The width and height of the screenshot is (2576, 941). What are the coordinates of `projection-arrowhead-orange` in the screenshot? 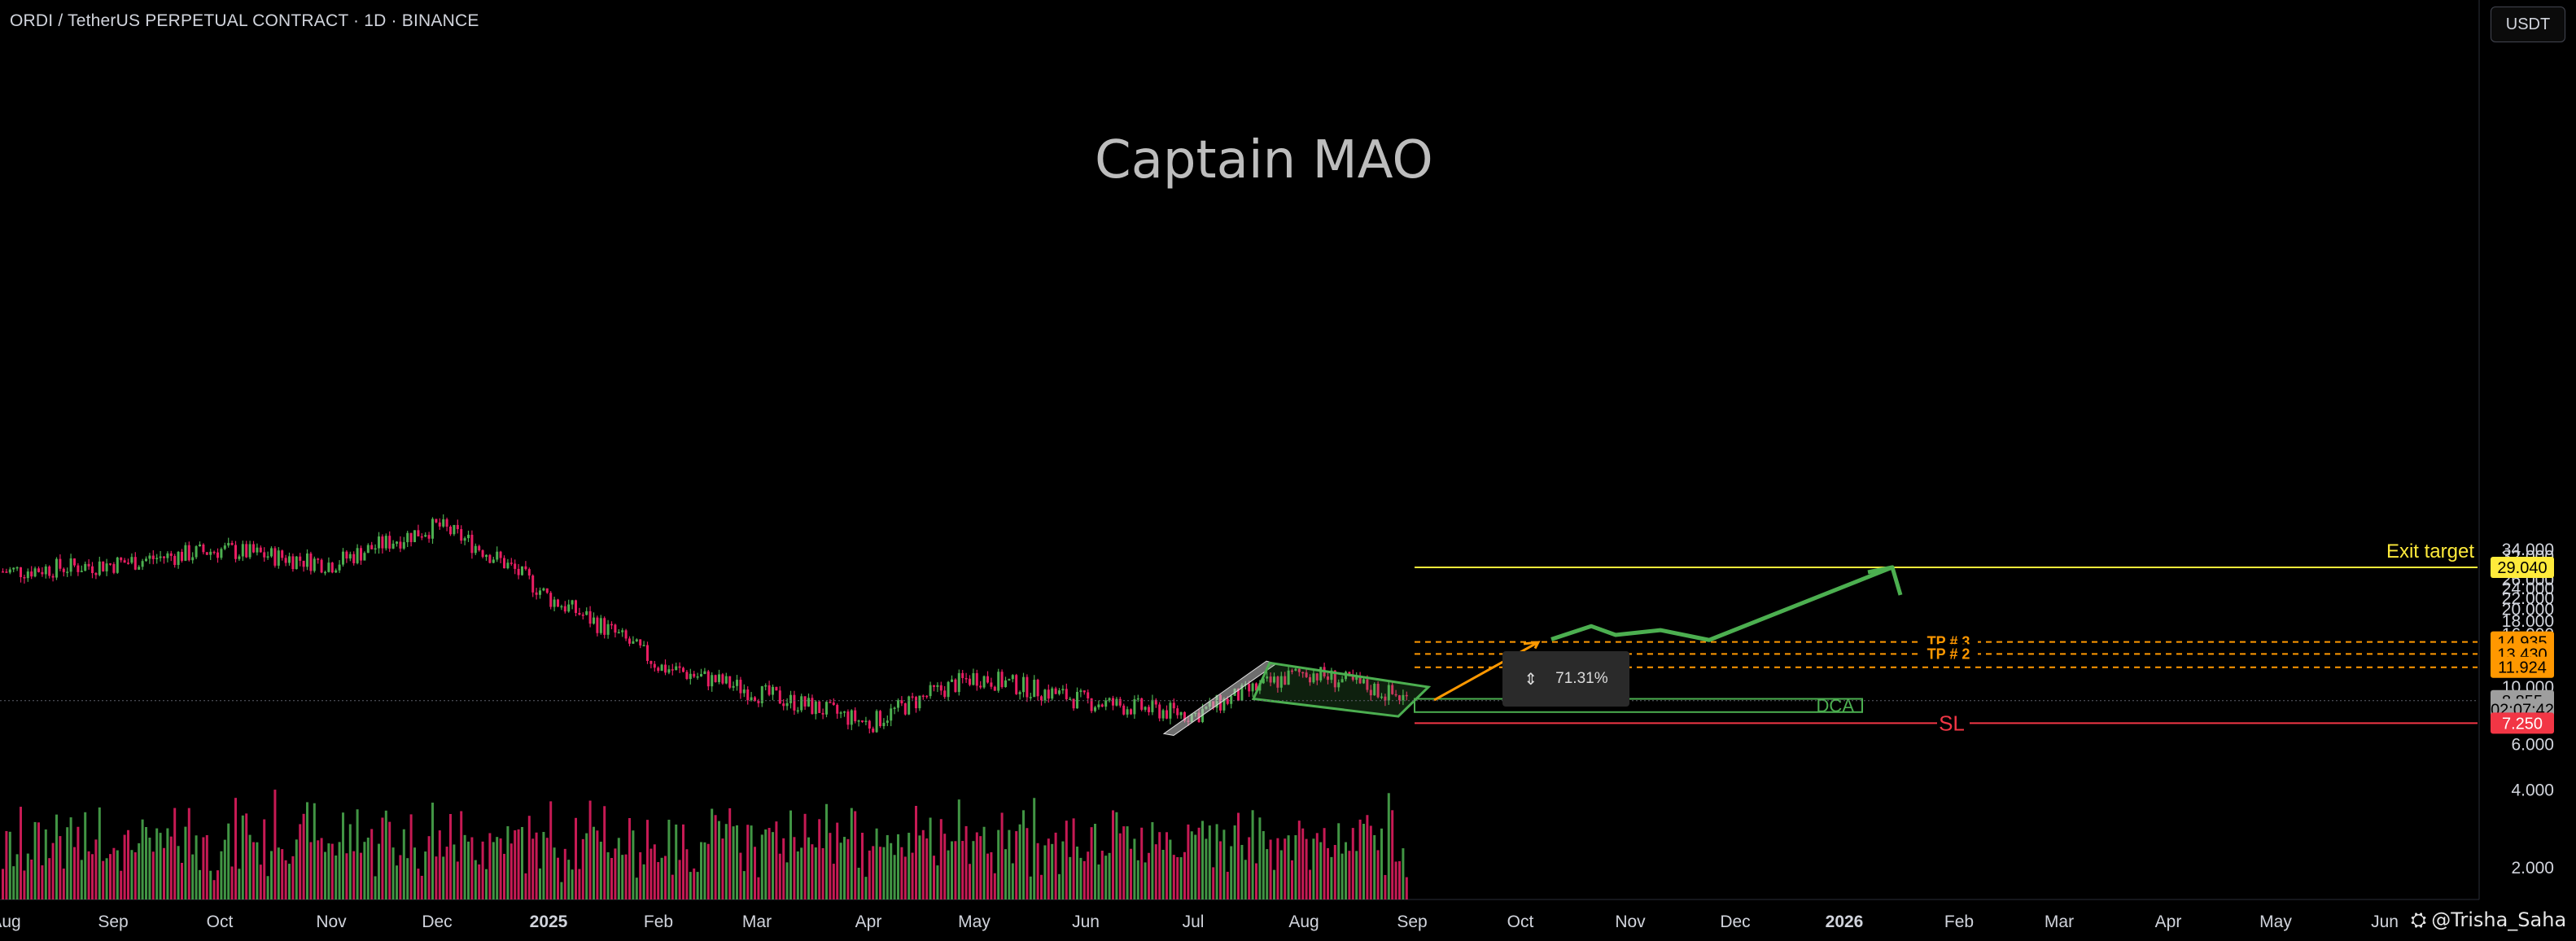 It's located at (1532, 645).